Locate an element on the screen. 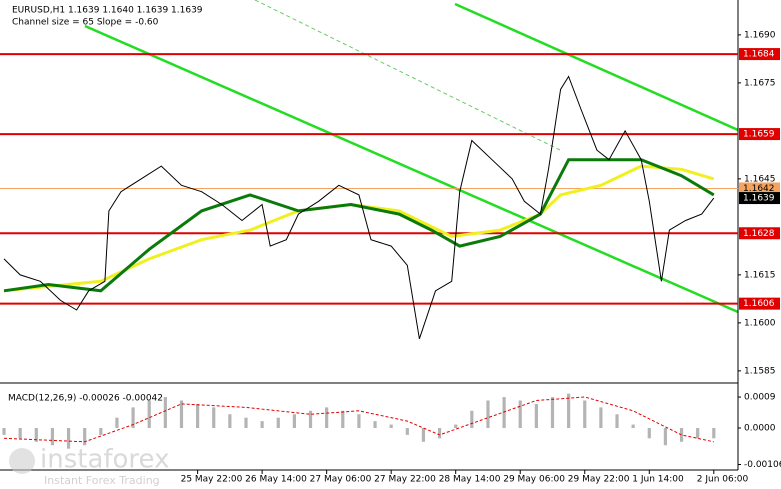 The height and width of the screenshot is (489, 781). x-tick-label: 2 Jun 06:00 is located at coordinates (723, 480).